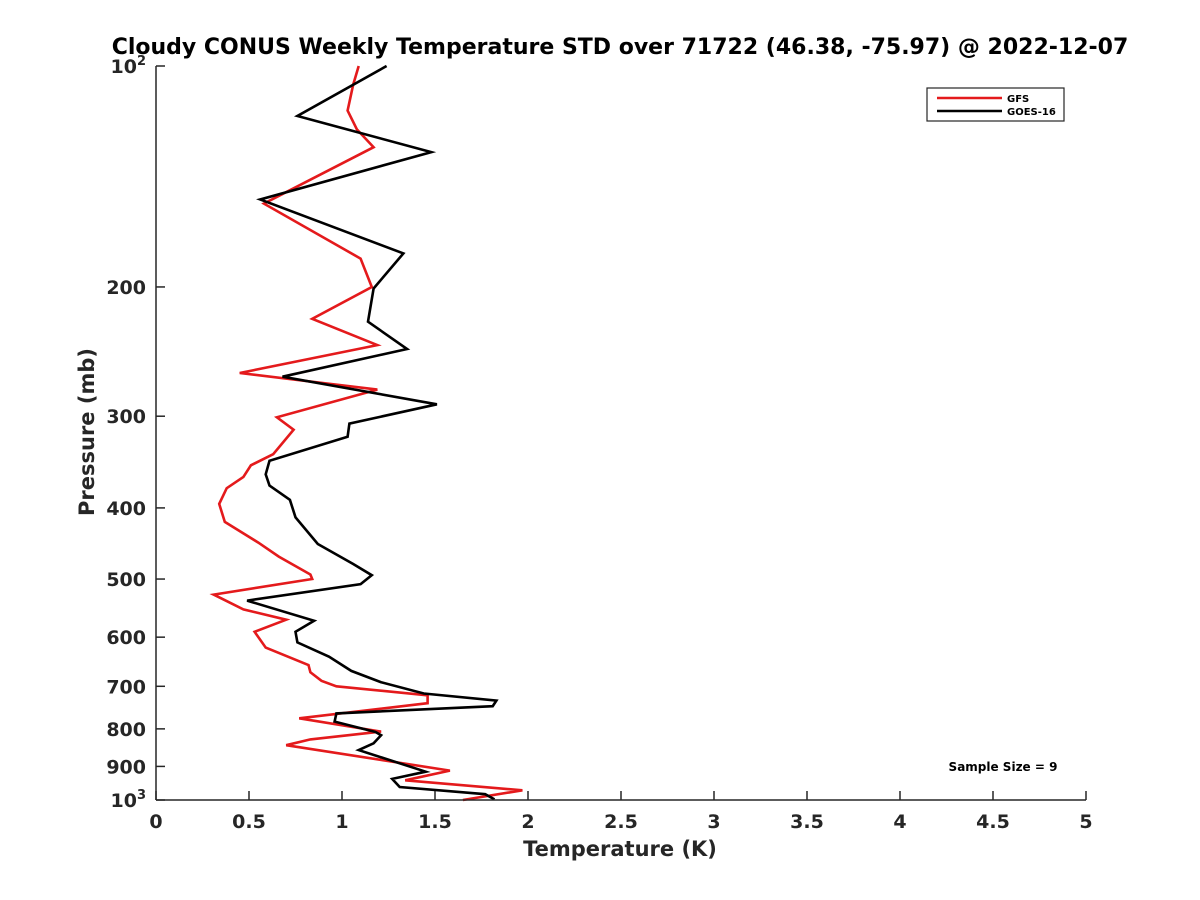 The height and width of the screenshot is (900, 1200). I want to click on x-tick-label: 2.5, so click(621, 822).